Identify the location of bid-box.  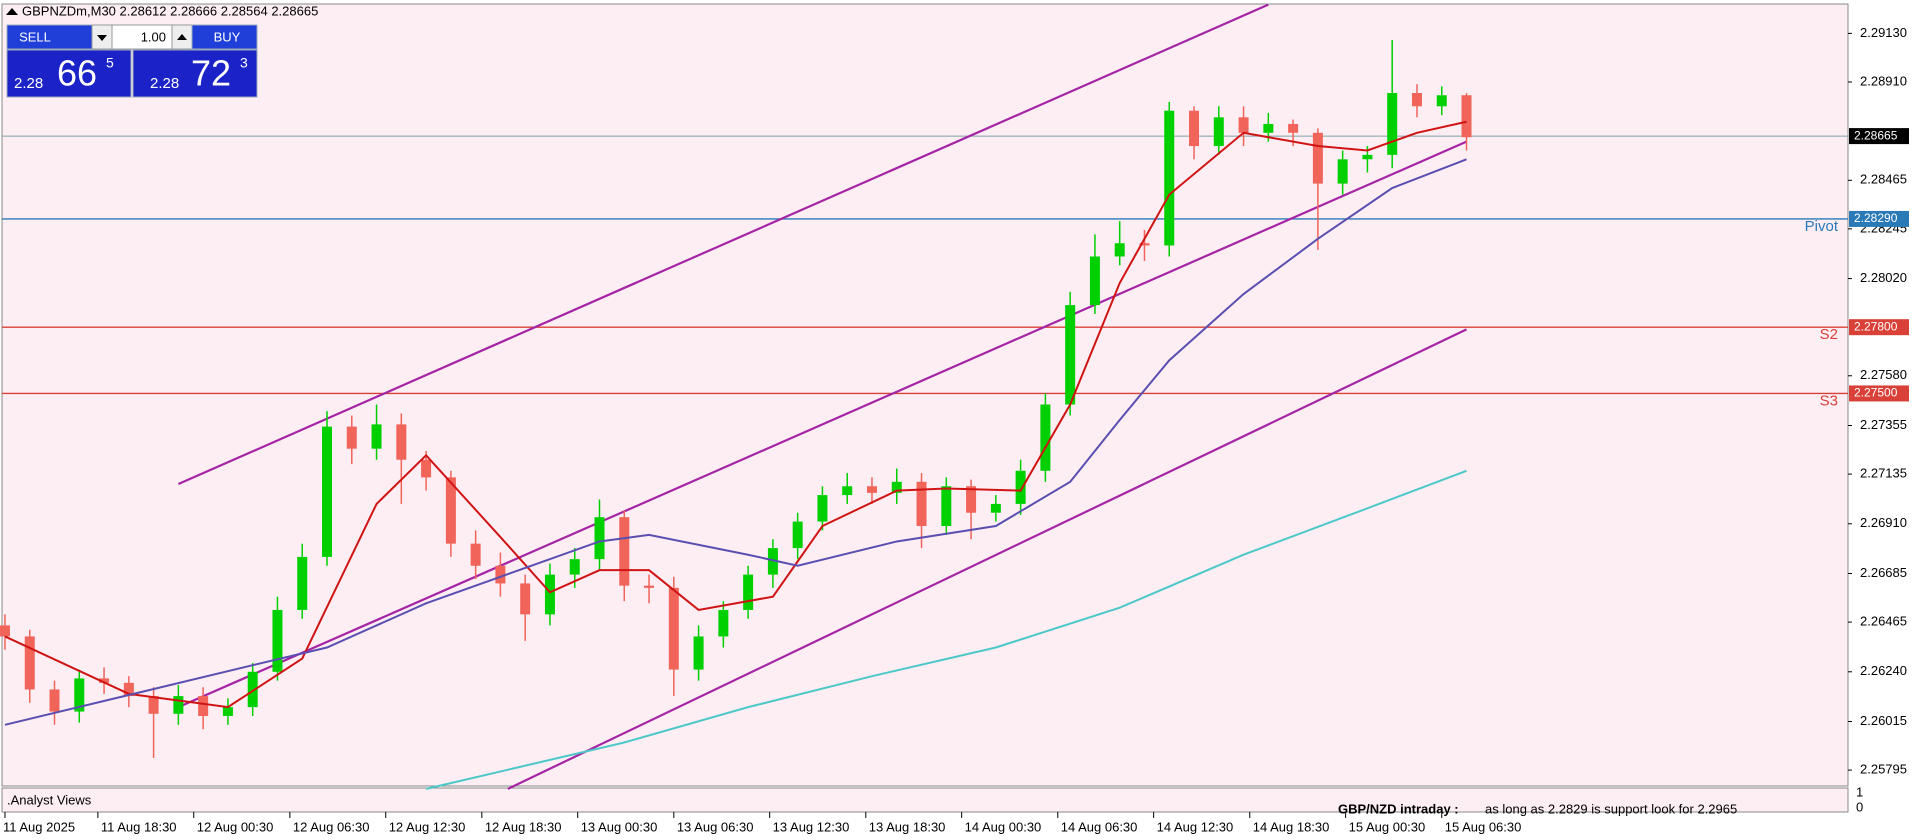
(69, 73).